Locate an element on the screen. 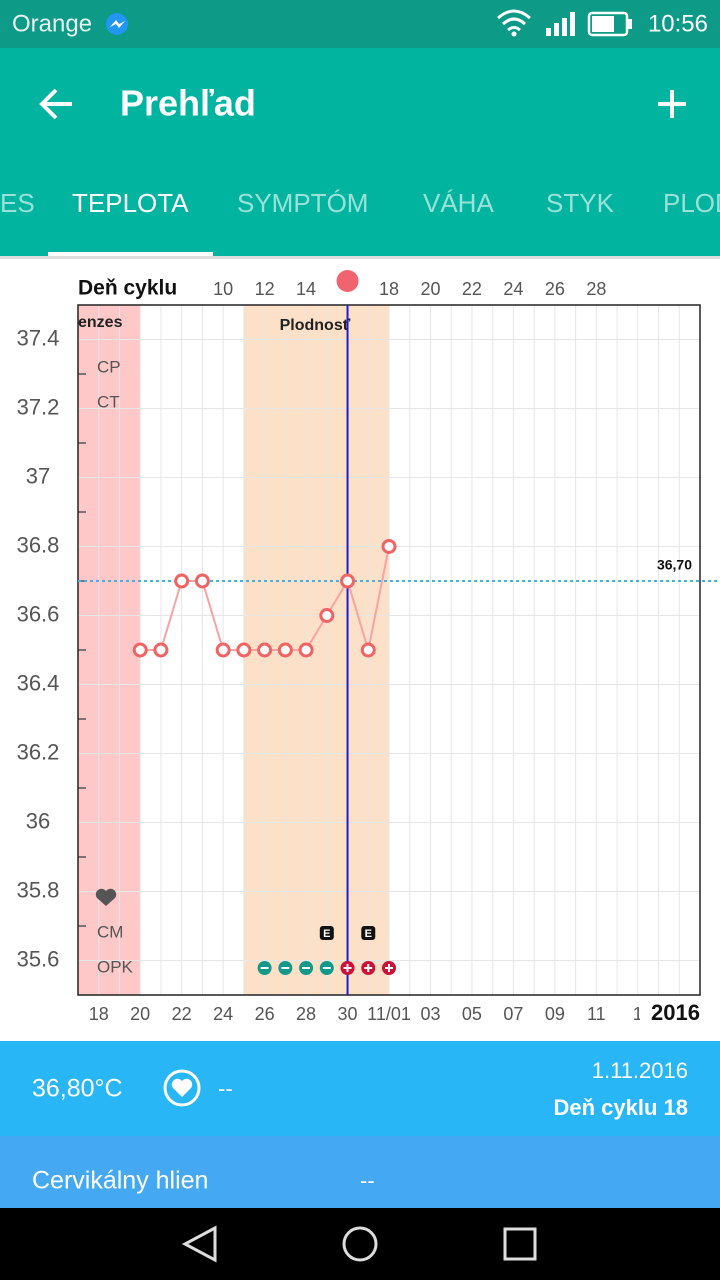 The width and height of the screenshot is (720, 1280). signal-icon is located at coordinates (560, 24).